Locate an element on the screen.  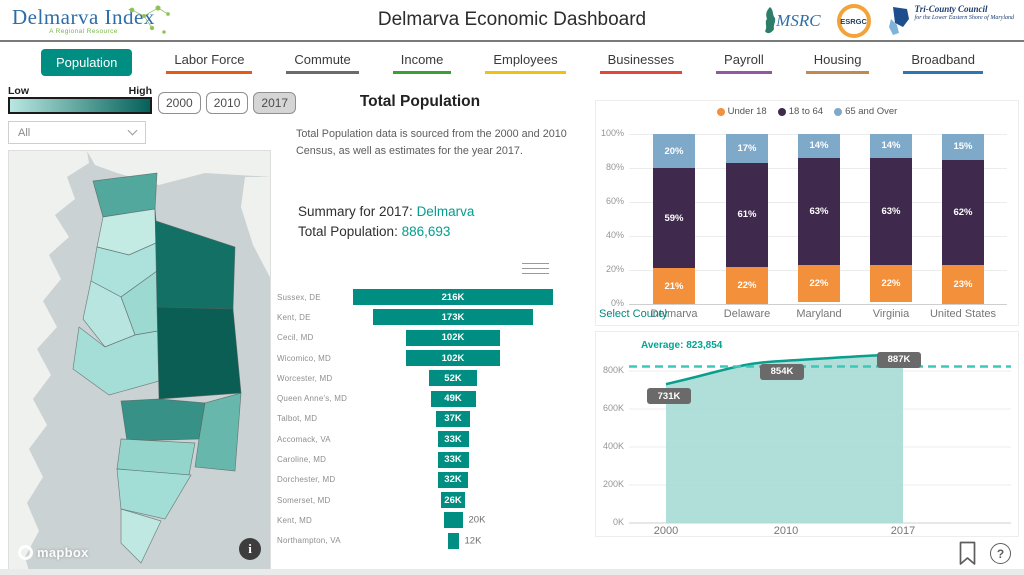
map-info-button: i is located at coordinates (250, 549).